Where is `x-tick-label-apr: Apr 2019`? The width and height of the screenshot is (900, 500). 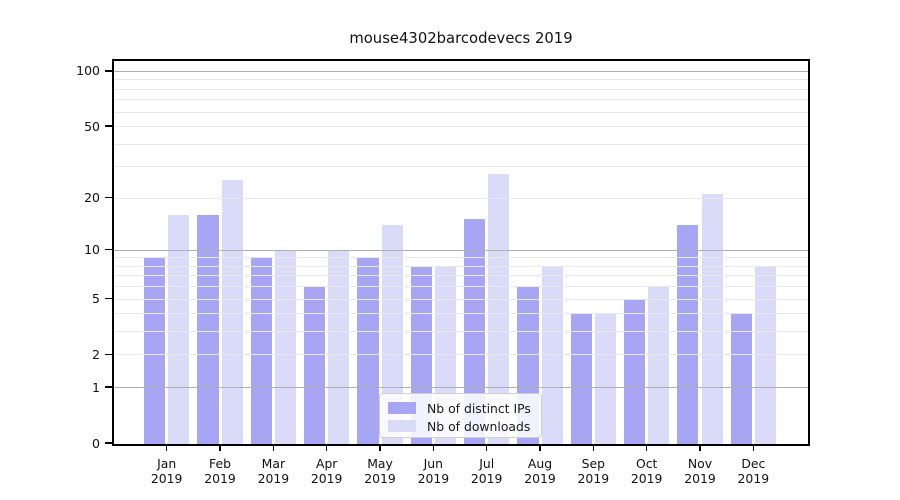
x-tick-label-apr: Apr 2019 is located at coordinates (327, 471).